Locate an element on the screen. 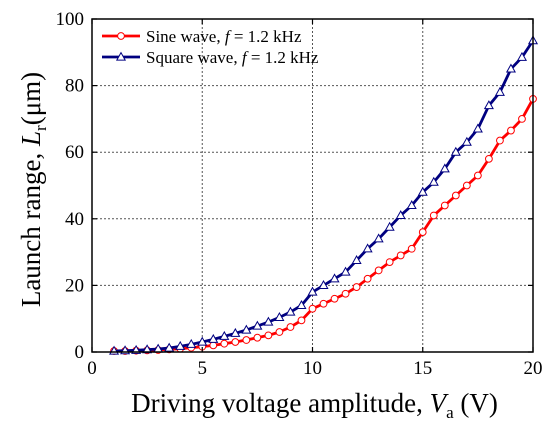  x-tick-label: 20 is located at coordinates (533, 368).